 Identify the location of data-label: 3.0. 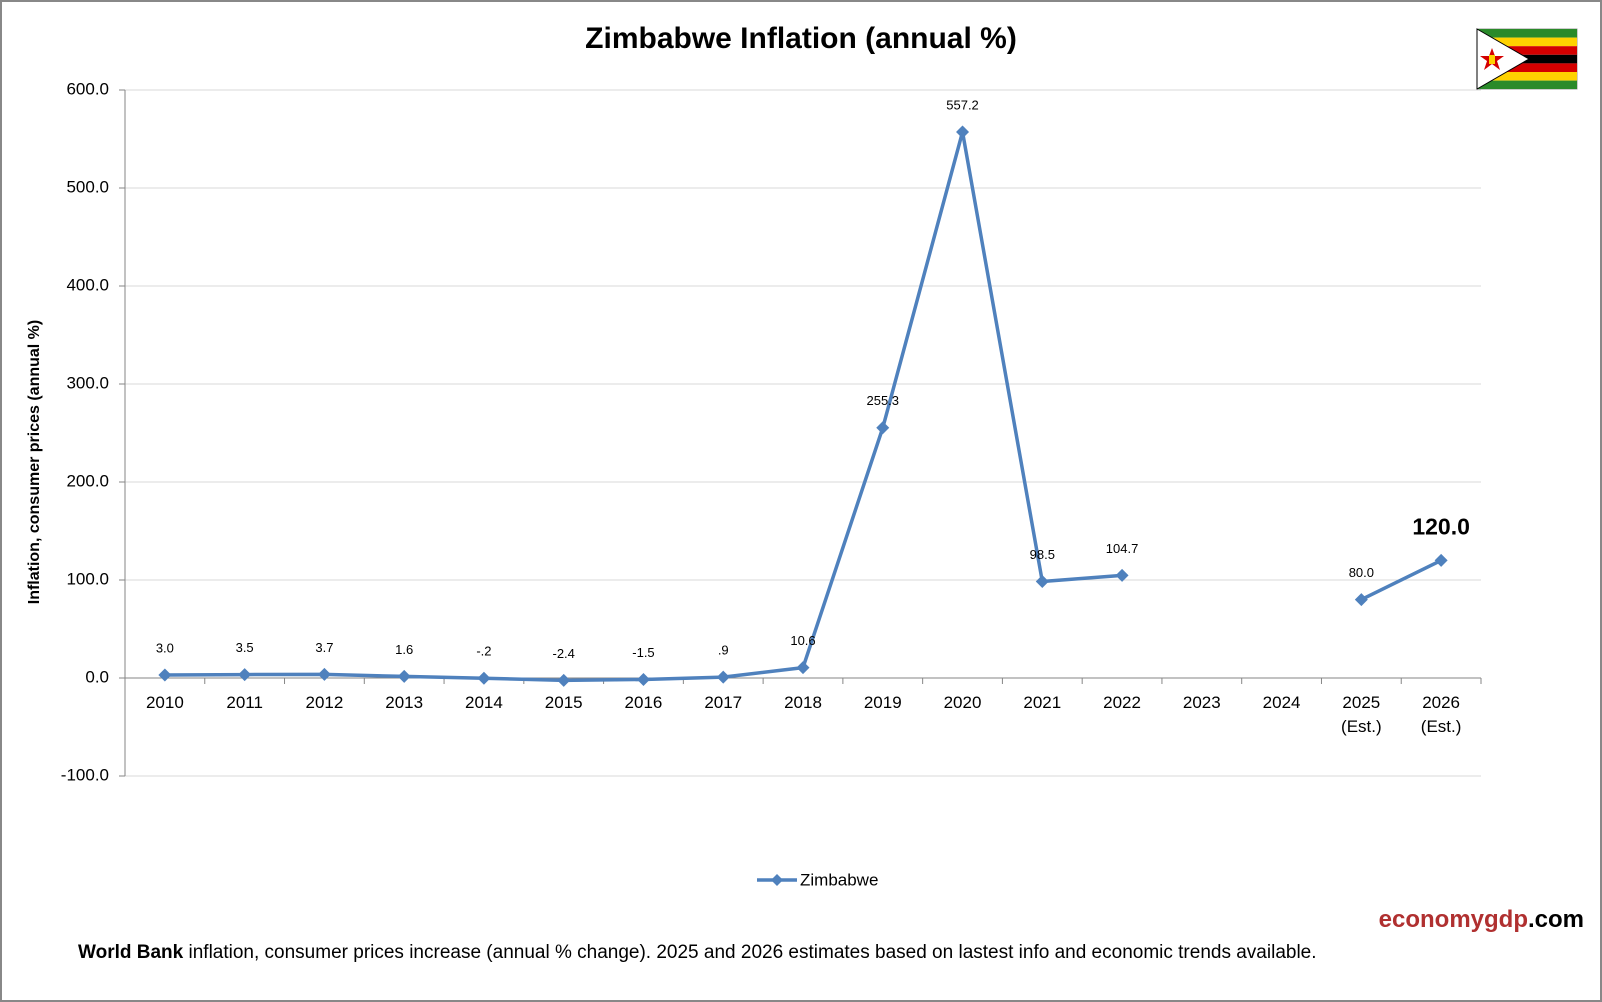
(165, 647).